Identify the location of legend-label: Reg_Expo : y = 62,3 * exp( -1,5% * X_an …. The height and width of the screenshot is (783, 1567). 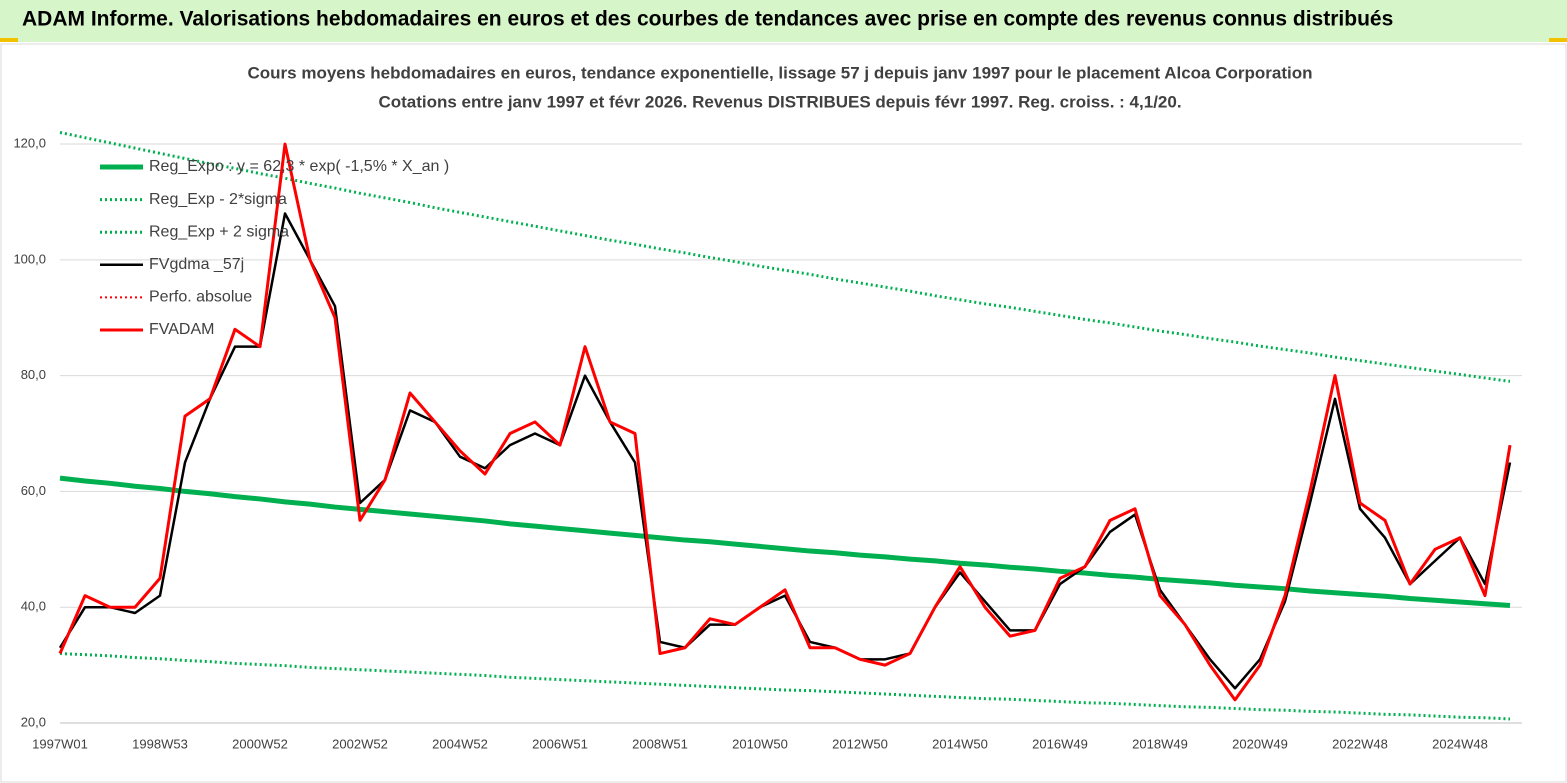
(299, 166).